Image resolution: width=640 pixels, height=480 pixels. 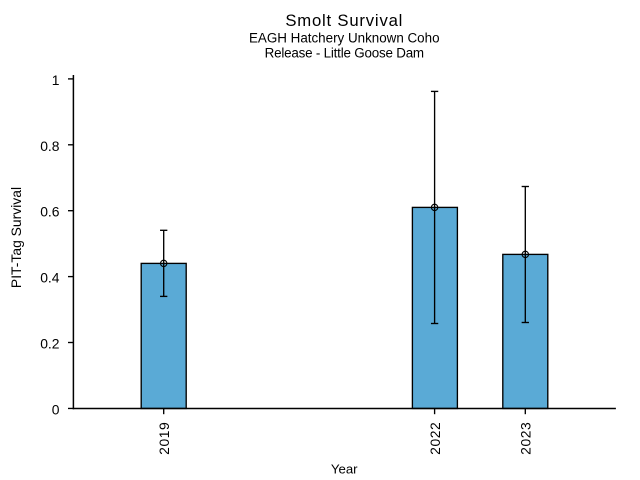 What do you see at coordinates (344, 52) in the screenshot?
I see `svg-text: Release - Little Goose Dam` at bounding box center [344, 52].